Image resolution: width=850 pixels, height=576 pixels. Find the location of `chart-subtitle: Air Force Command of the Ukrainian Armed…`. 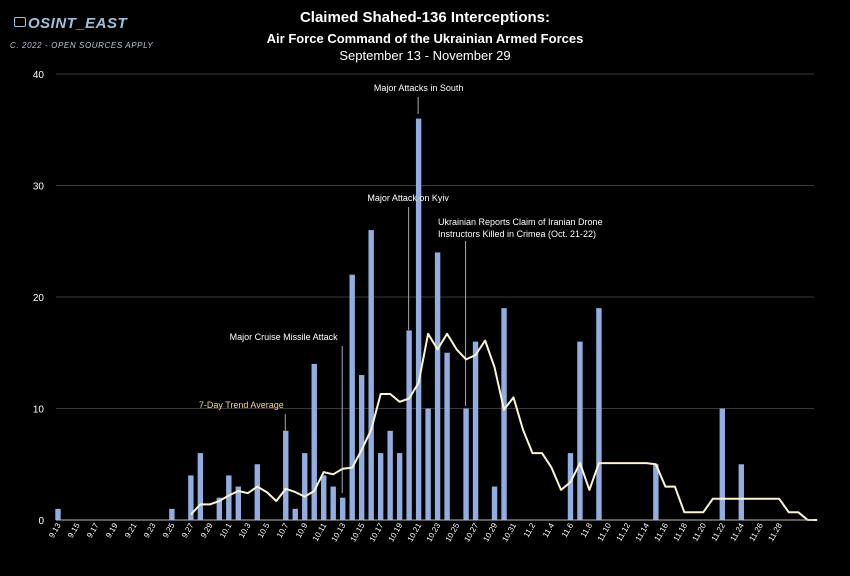

chart-subtitle: Air Force Command of the Ukrainian Armed… is located at coordinates (425, 38).